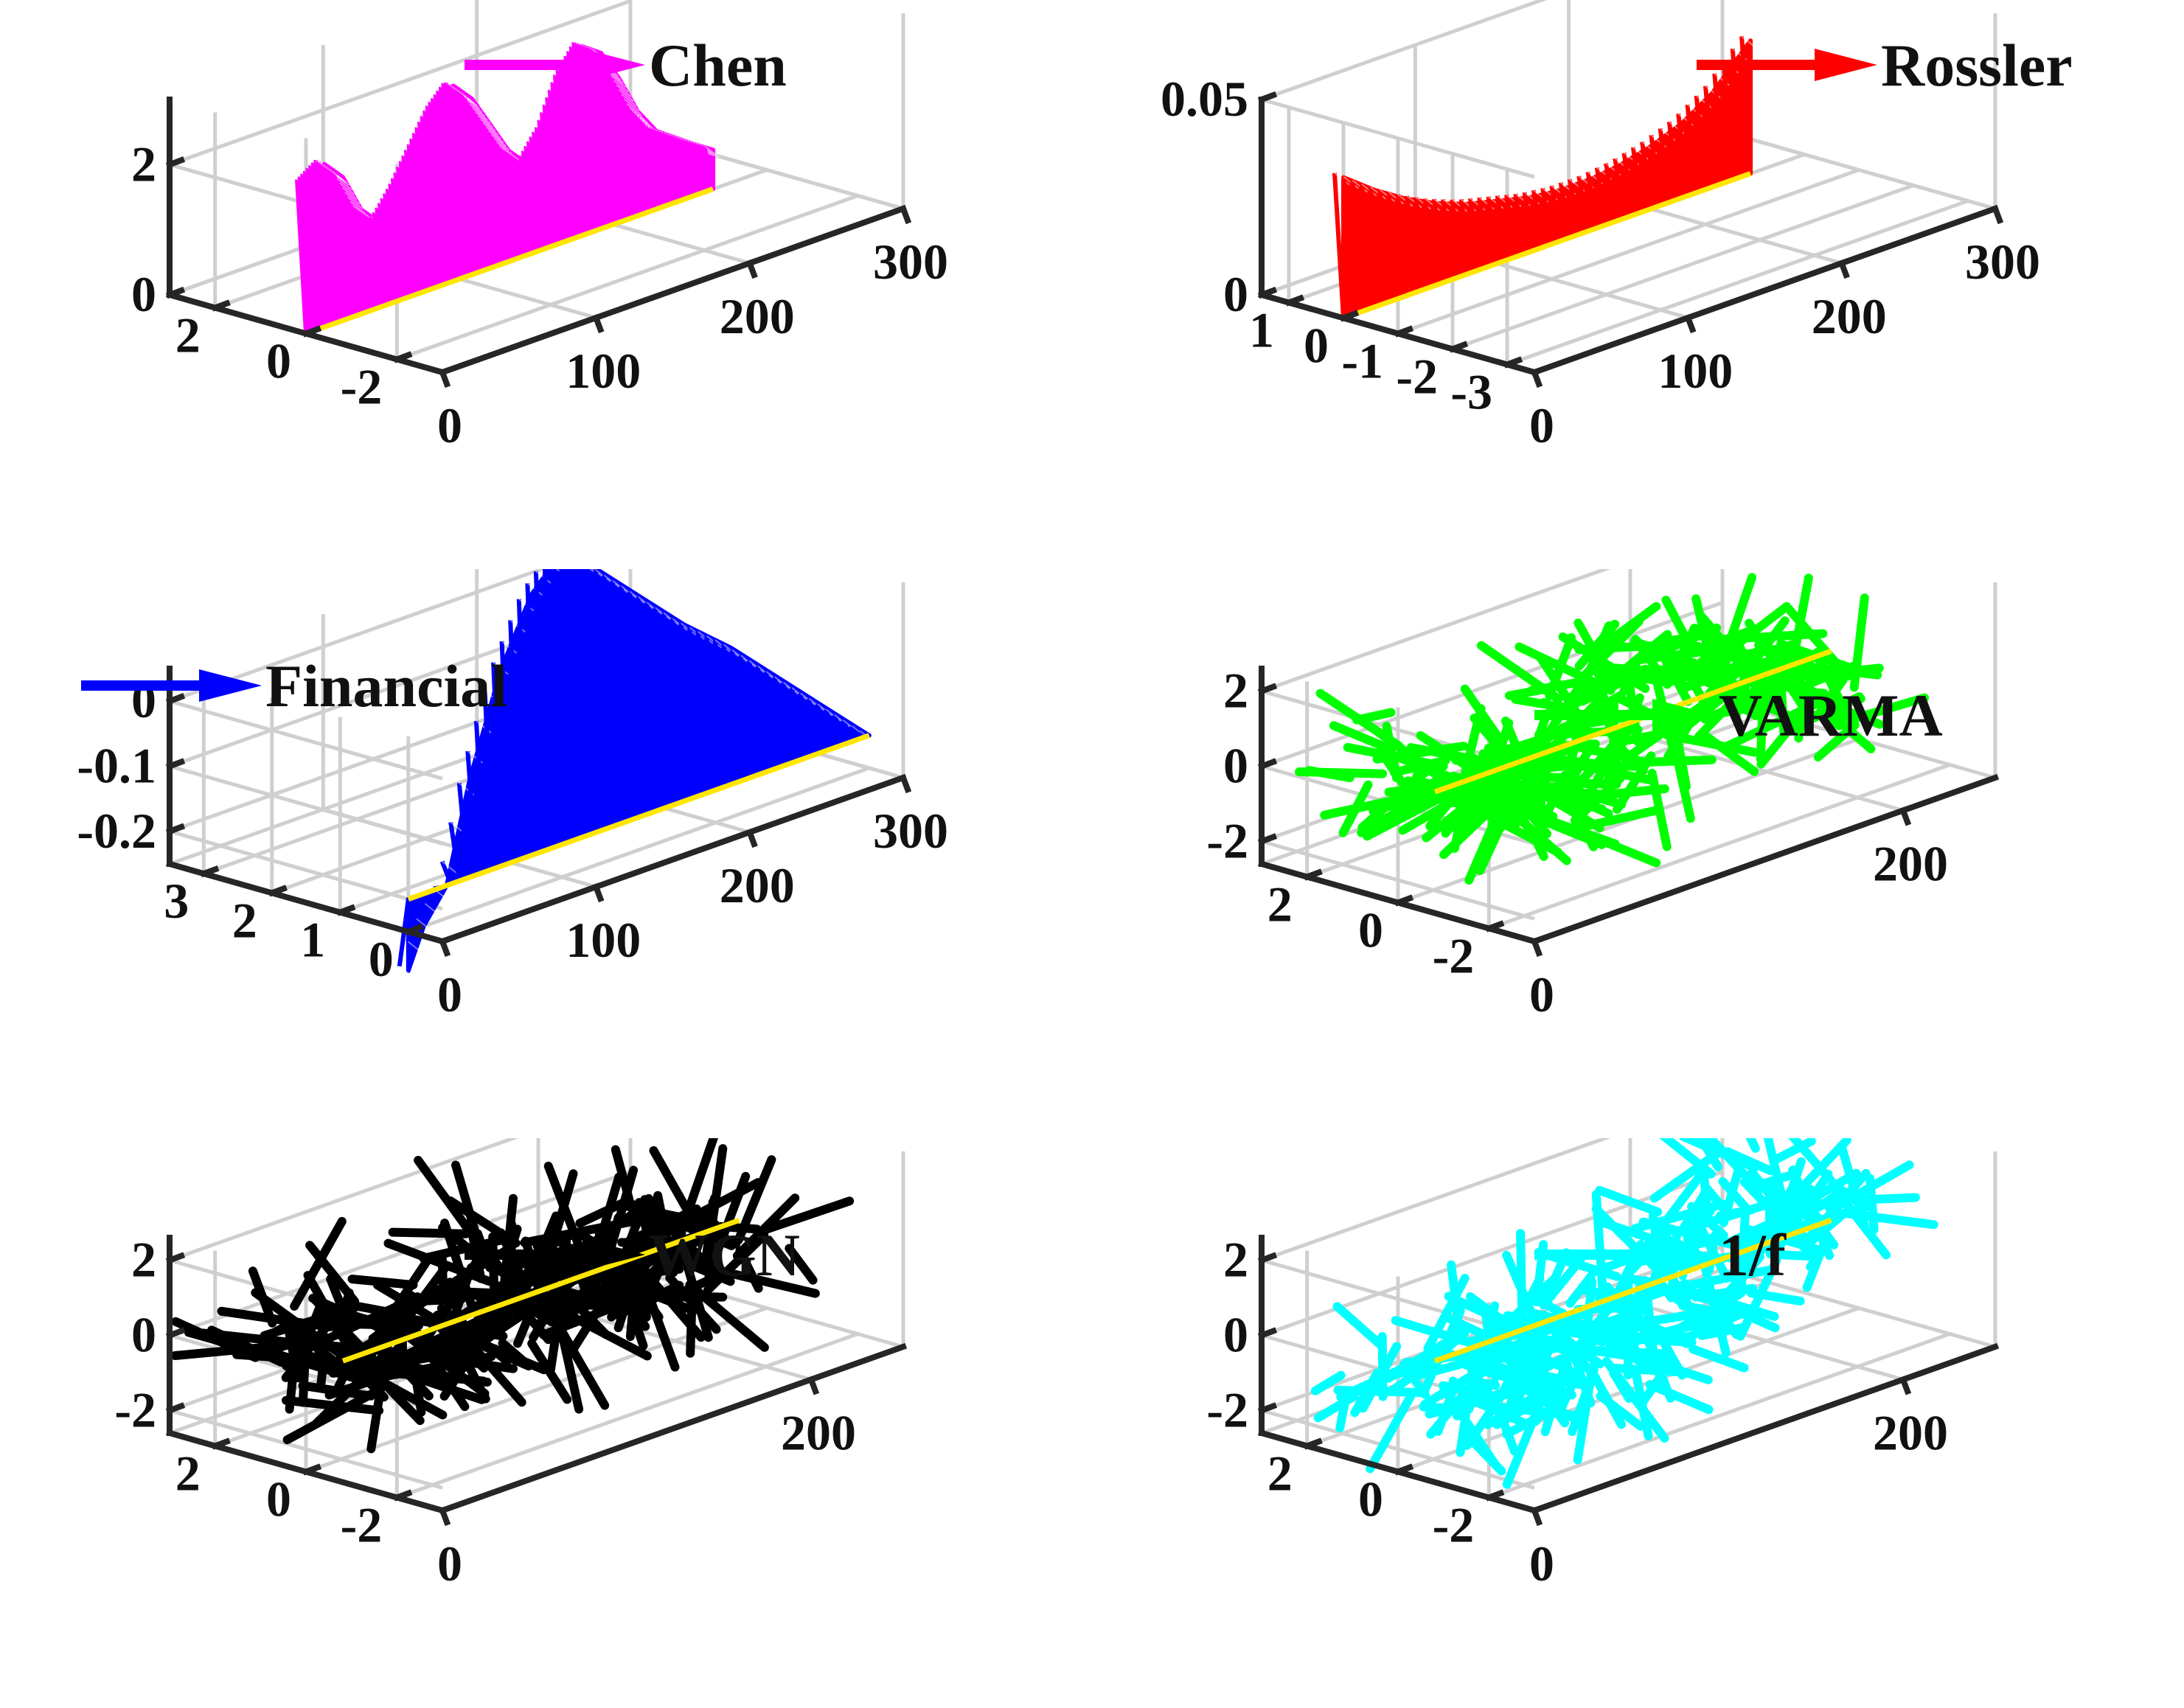 The width and height of the screenshot is (2184, 1708). What do you see at coordinates (362, 1525) in the screenshot?
I see `wgn-y-tick-label: -2` at bounding box center [362, 1525].